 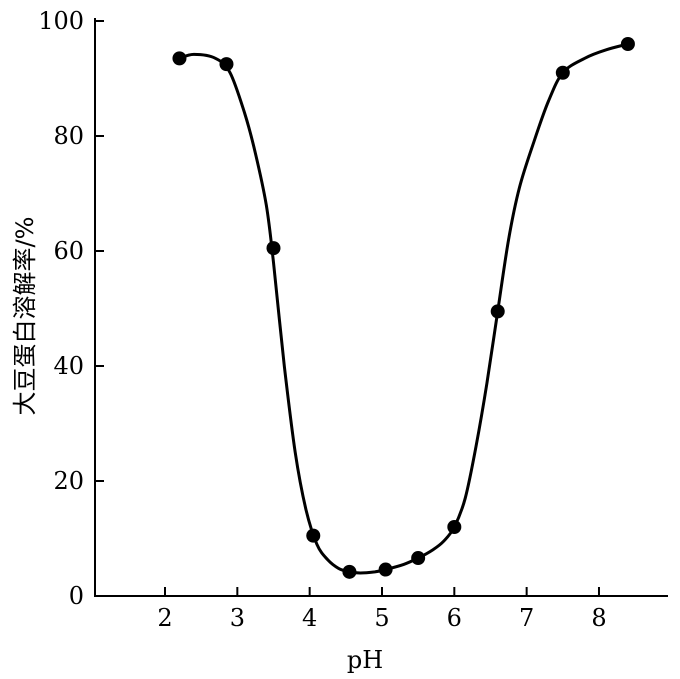 What do you see at coordinates (365, 660) in the screenshot?
I see `x-axis-label: pH` at bounding box center [365, 660].